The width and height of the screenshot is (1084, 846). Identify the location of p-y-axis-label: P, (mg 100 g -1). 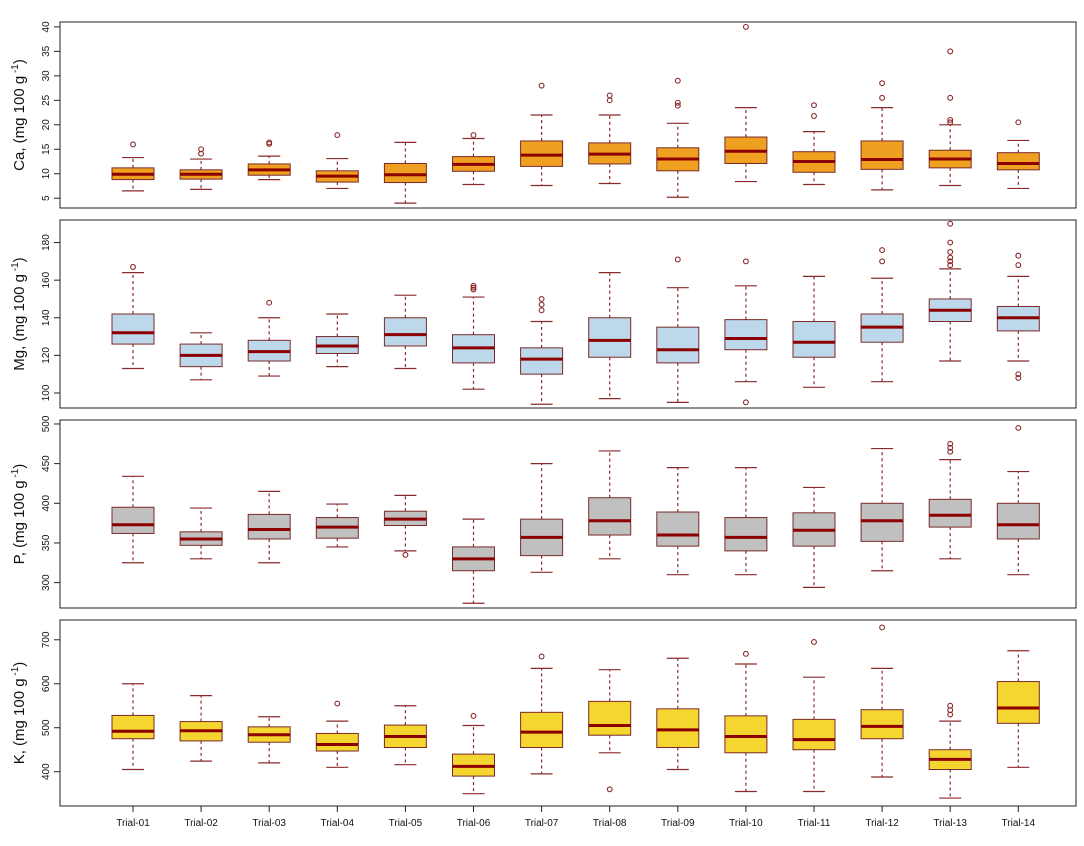
(19, 514).